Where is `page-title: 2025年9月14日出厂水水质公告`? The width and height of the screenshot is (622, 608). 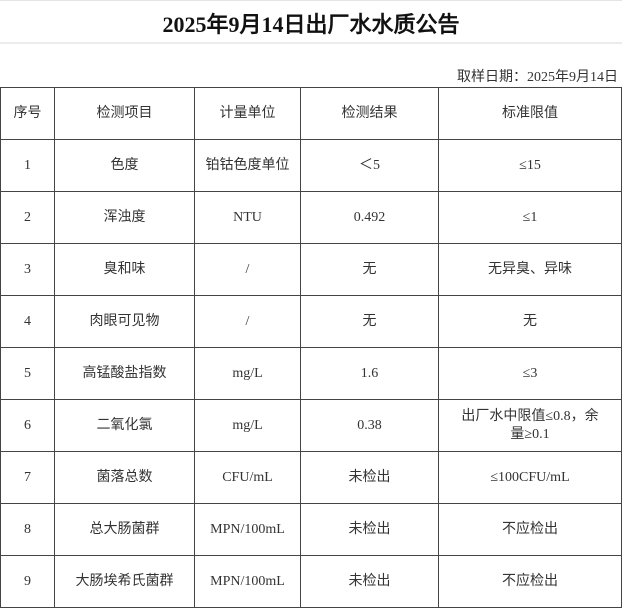
page-title: 2025年9月14日出厂水水质公告 is located at coordinates (311, 22).